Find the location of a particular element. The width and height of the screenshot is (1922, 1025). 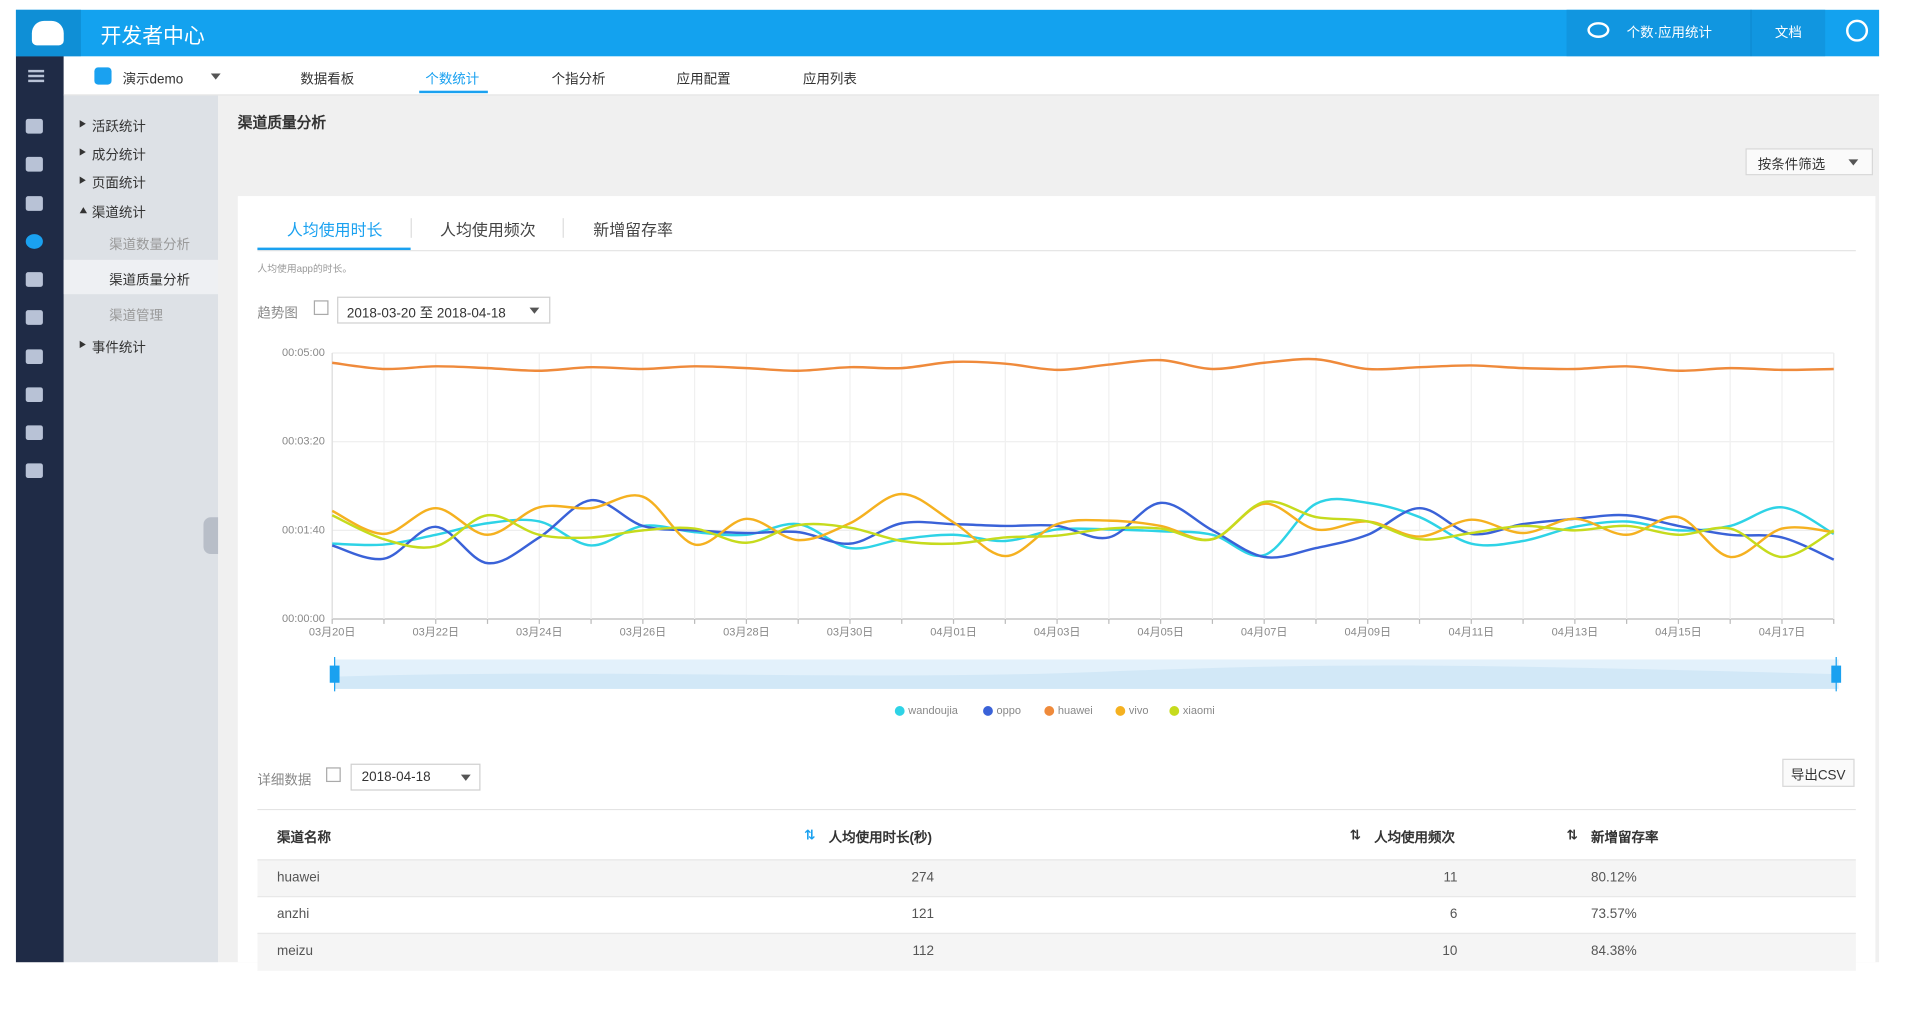

x-tick-label: 04月05日 is located at coordinates (1160, 632).